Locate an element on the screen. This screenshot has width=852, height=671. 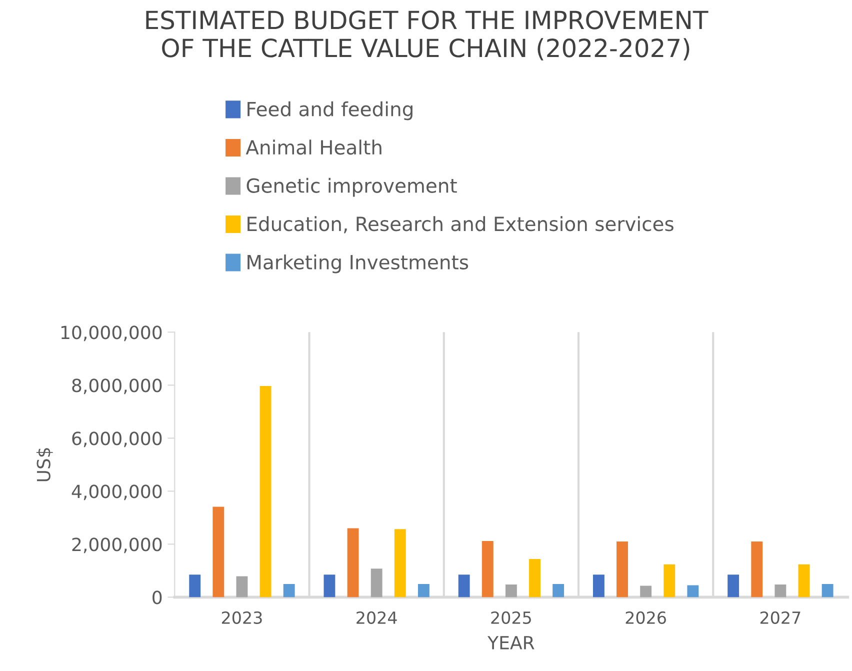
x-tick-label: 2026 is located at coordinates (646, 617).